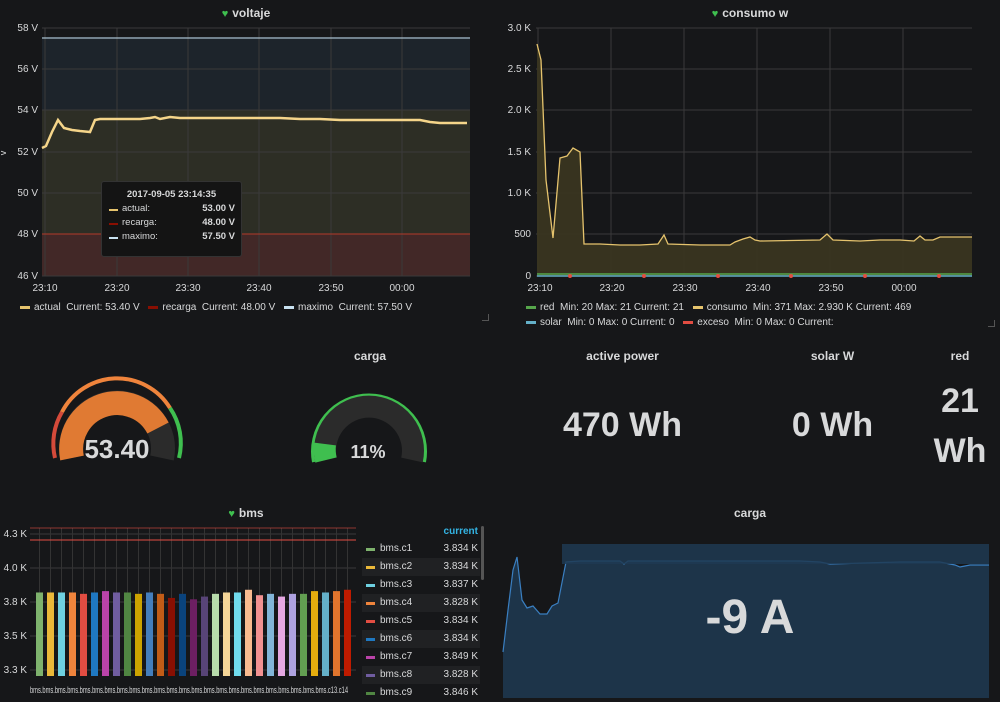 This screenshot has width=1000, height=702. What do you see at coordinates (219, 307) in the screenshot?
I see `legend-item-recarga: recarga Current: 48.00 V` at bounding box center [219, 307].